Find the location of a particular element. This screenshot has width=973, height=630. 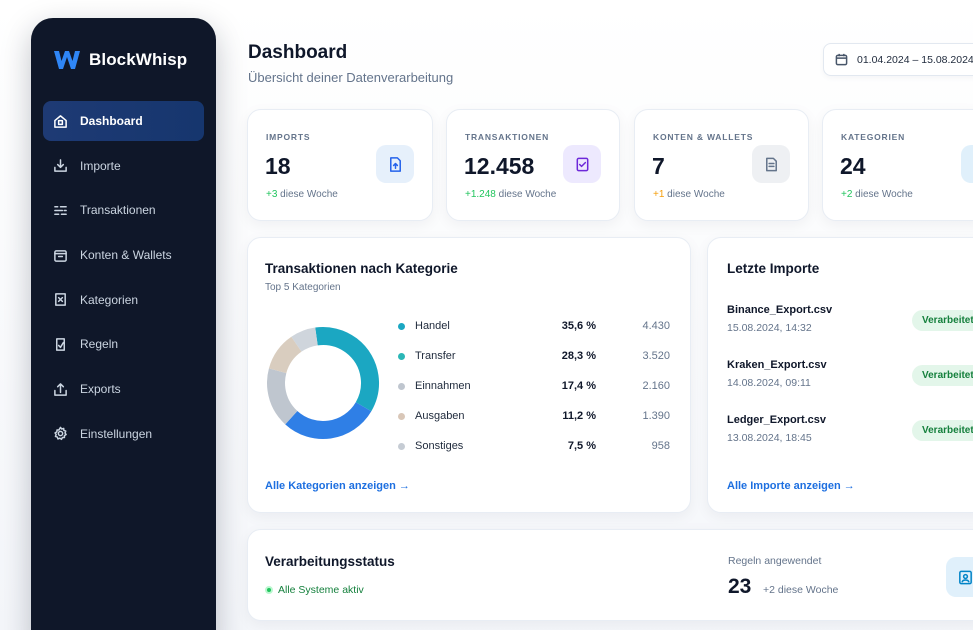

sidebar-item-label: Dashboard is located at coordinates (111, 121).